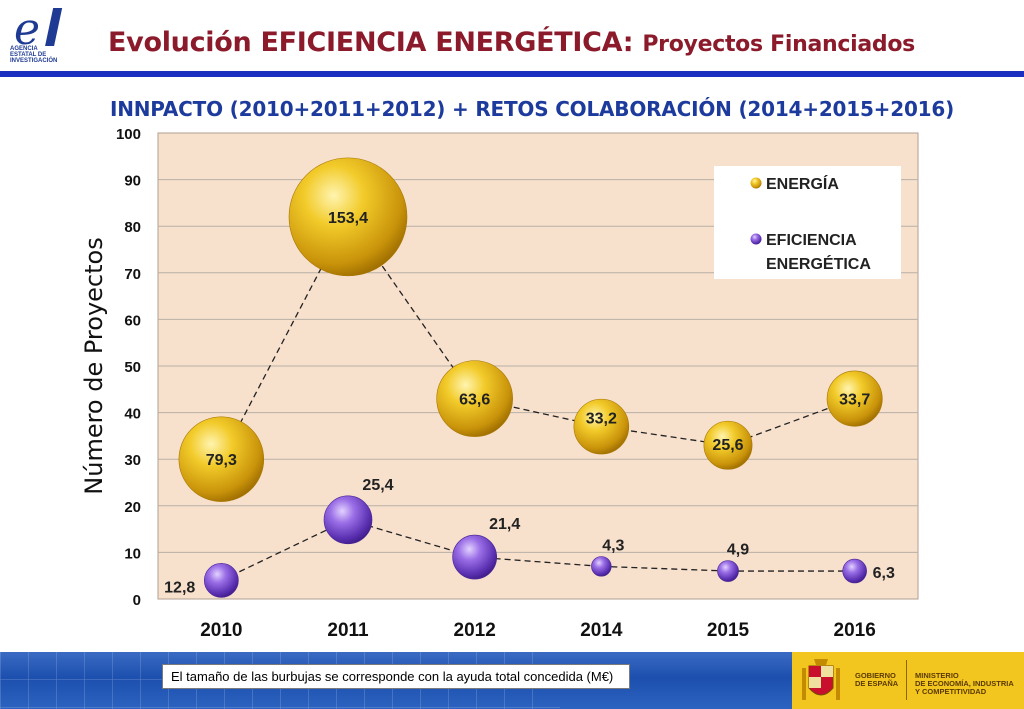  I want to click on y-tick-label: 70, so click(132, 274).